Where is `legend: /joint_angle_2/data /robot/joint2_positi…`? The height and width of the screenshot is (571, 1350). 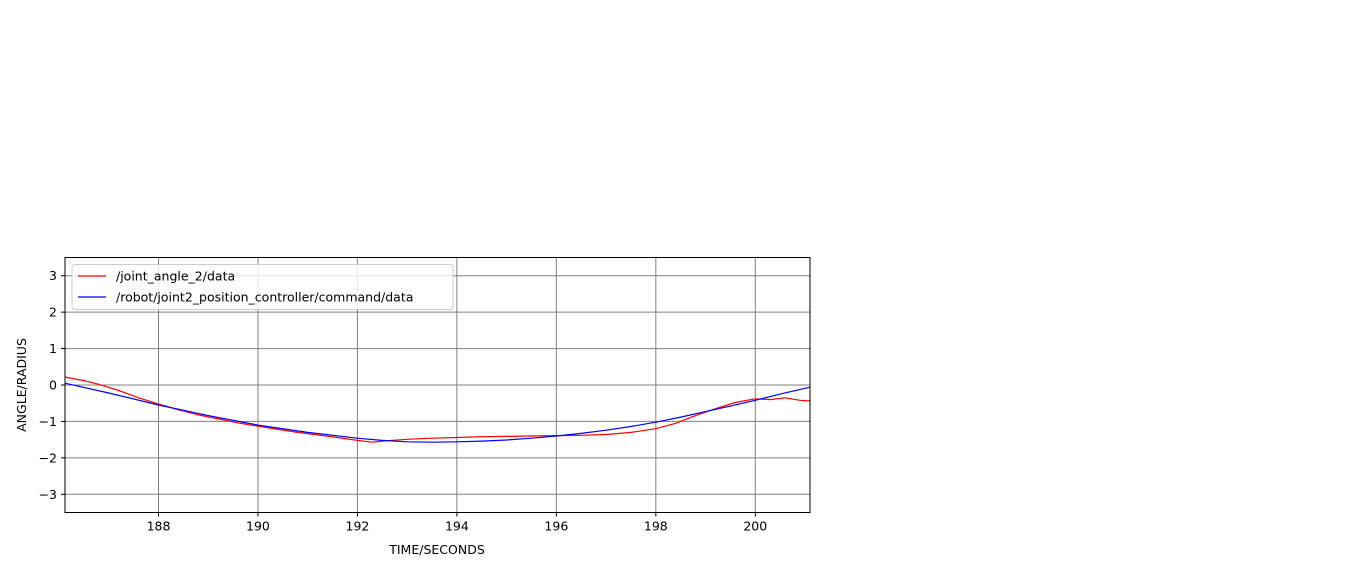 legend: /joint_angle_2/data /robot/joint2_positi… is located at coordinates (262, 287).